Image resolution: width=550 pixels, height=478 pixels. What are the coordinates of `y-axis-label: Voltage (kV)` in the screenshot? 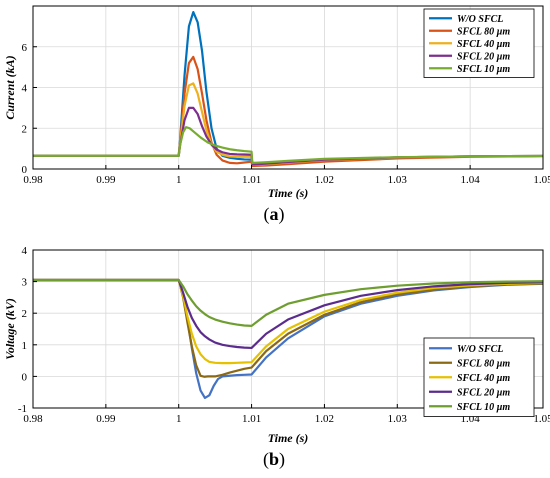 It's located at (10, 329).